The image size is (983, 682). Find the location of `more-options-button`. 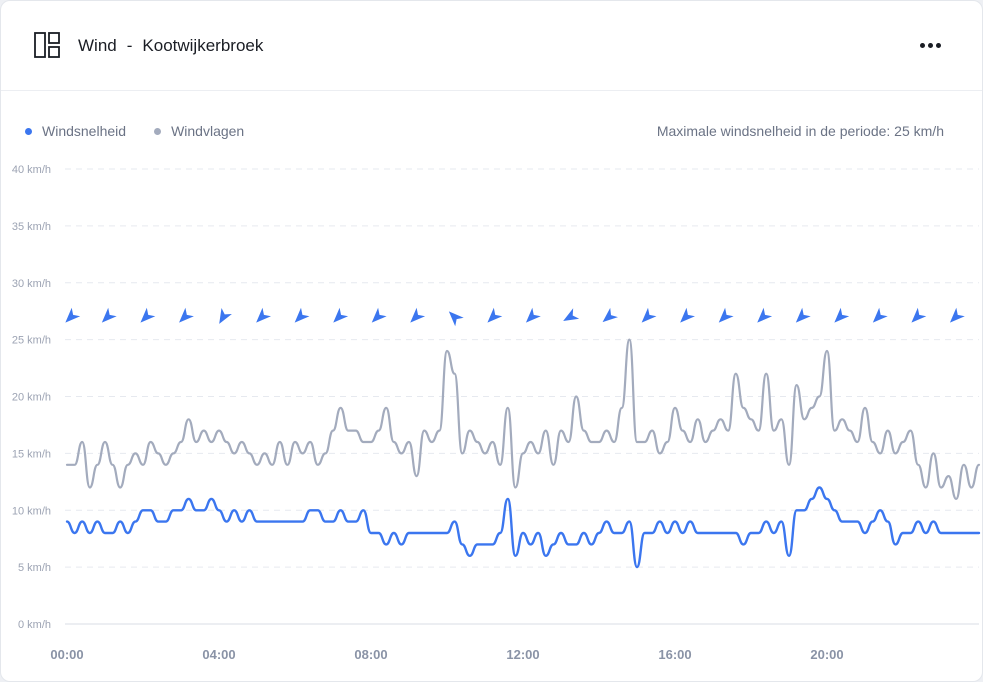

more-options-button is located at coordinates (930, 45).